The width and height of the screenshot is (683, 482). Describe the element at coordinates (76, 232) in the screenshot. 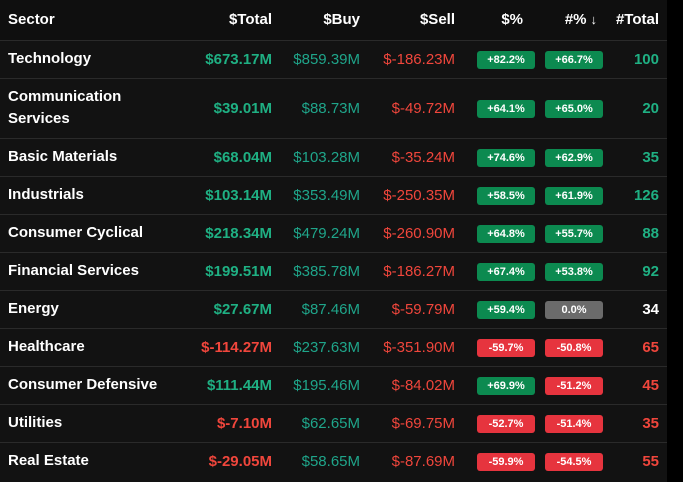

I see `sector-cell: Consumer Cyclical` at that location.